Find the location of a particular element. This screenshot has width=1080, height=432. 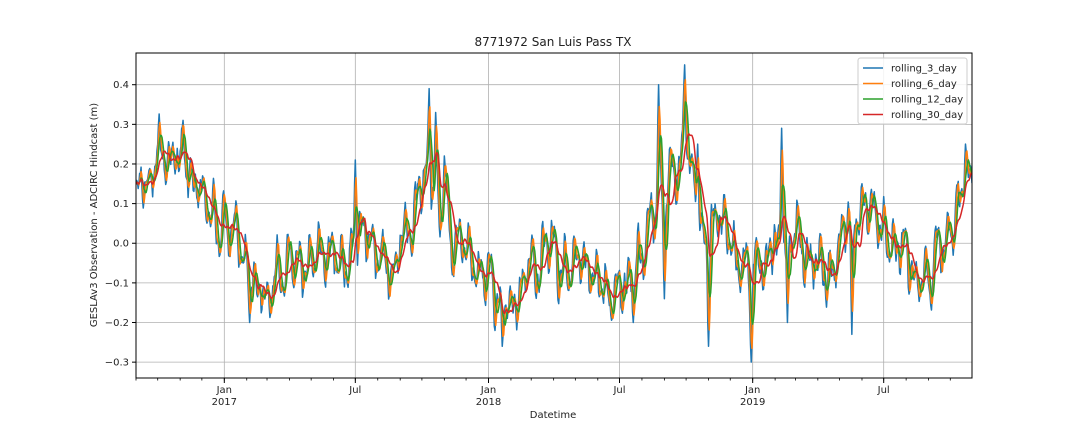

y-axis-ticks: −0.3 −0.2 −0.1 0.0 0.1 0.2 0.3 0.4 is located at coordinates (120, 224).